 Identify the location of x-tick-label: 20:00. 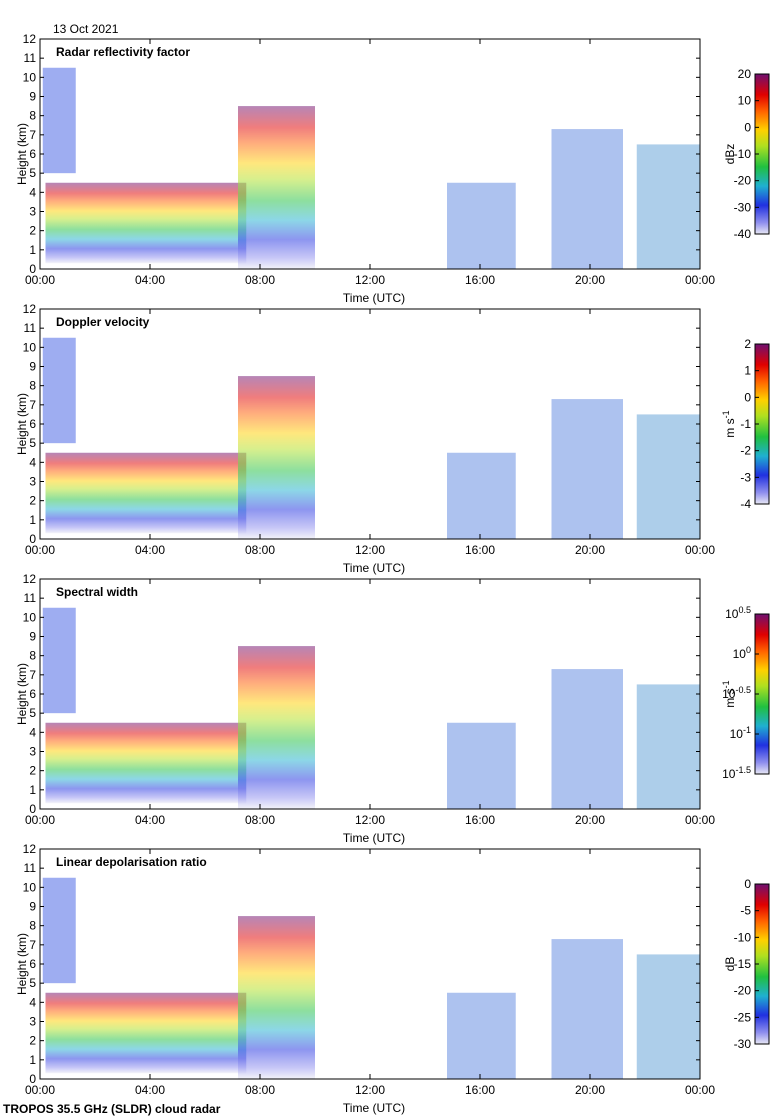
(590, 820).